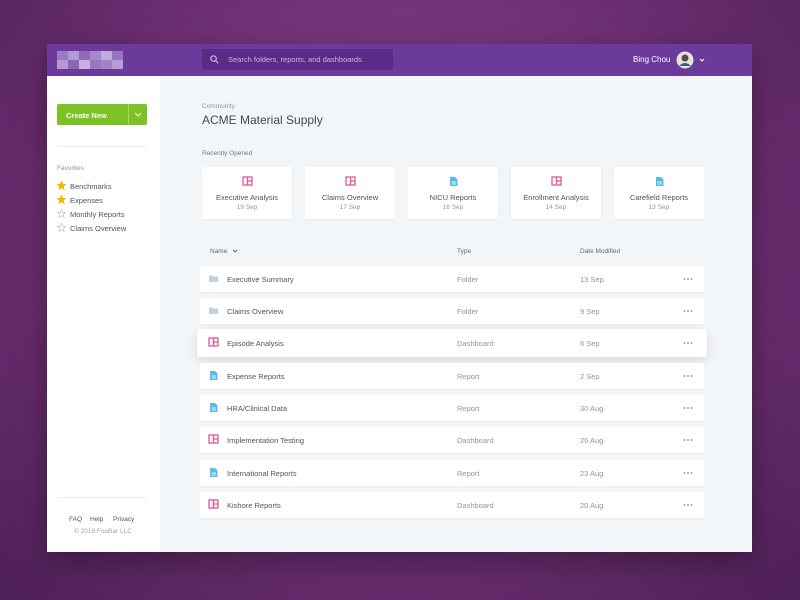  Describe the element at coordinates (97, 519) in the screenshot. I see `footer-link: Help` at that location.